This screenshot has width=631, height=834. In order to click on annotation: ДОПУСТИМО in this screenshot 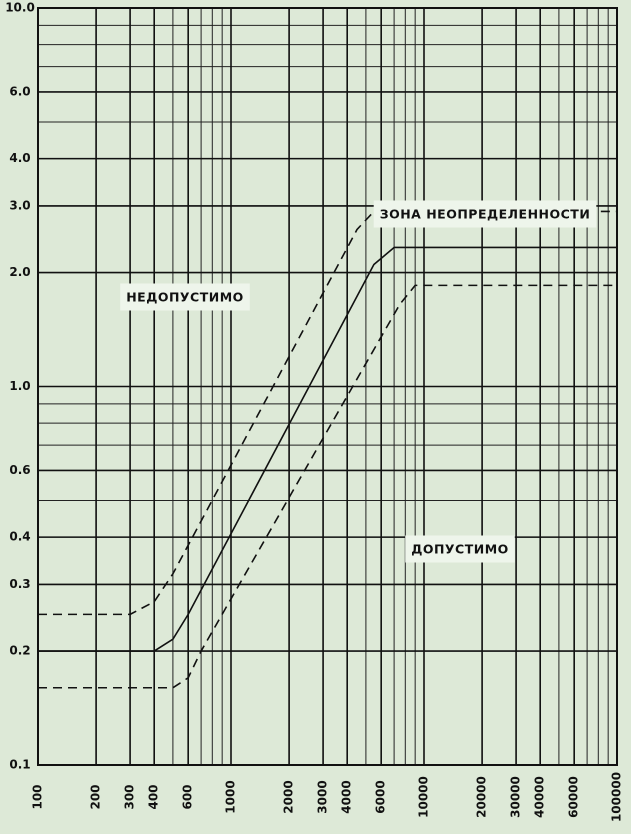, I will do `click(460, 549)`.